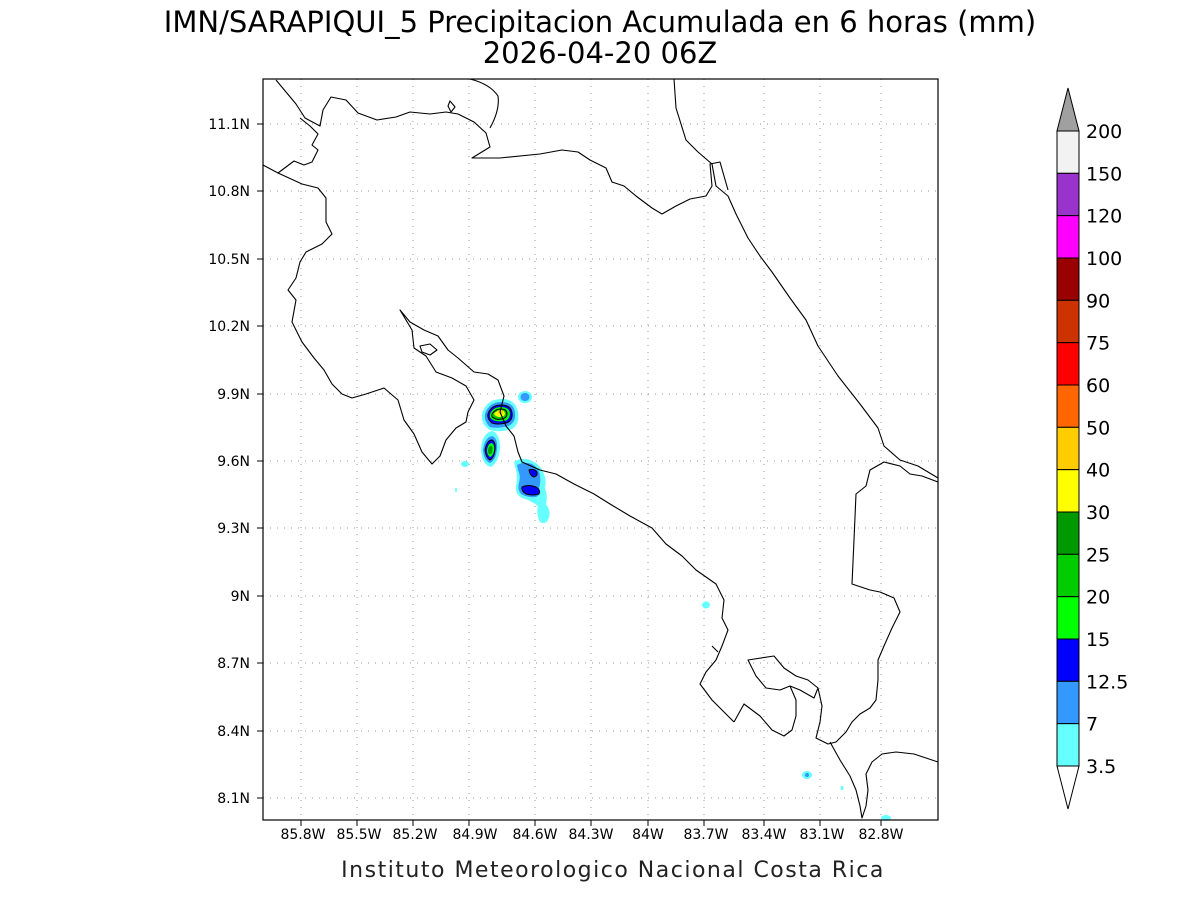  What do you see at coordinates (484, 103) in the screenshot?
I see `lake-coast-north` at bounding box center [484, 103].